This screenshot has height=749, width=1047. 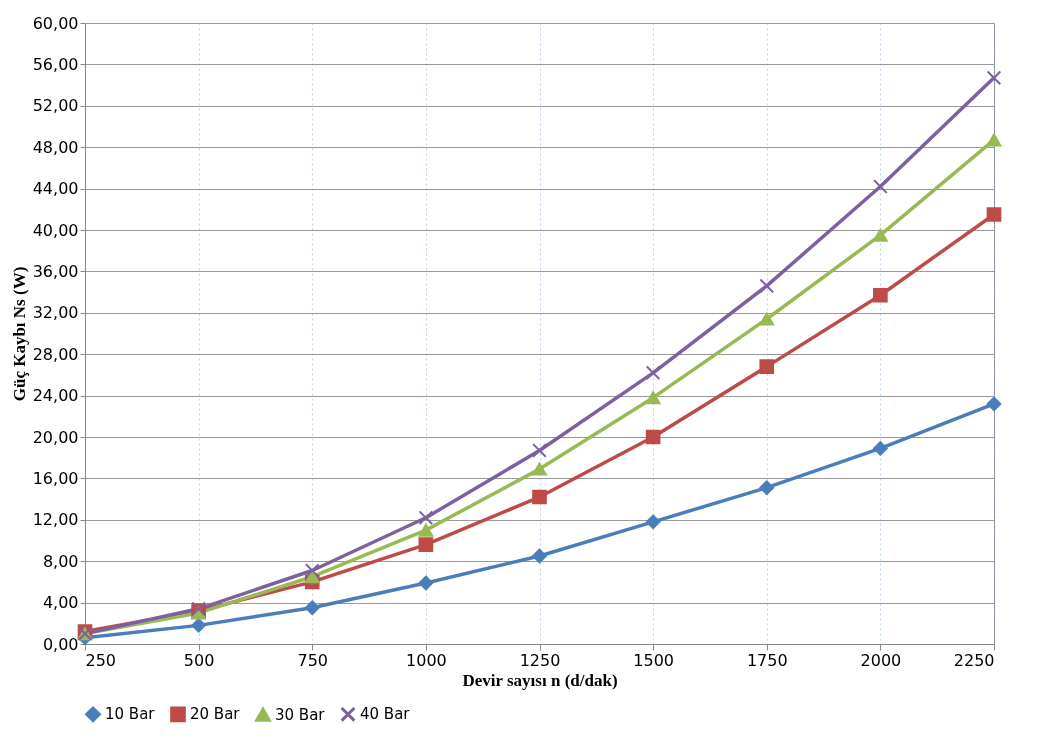 What do you see at coordinates (540, 660) in the screenshot?
I see `x-tick-label: 1250` at bounding box center [540, 660].